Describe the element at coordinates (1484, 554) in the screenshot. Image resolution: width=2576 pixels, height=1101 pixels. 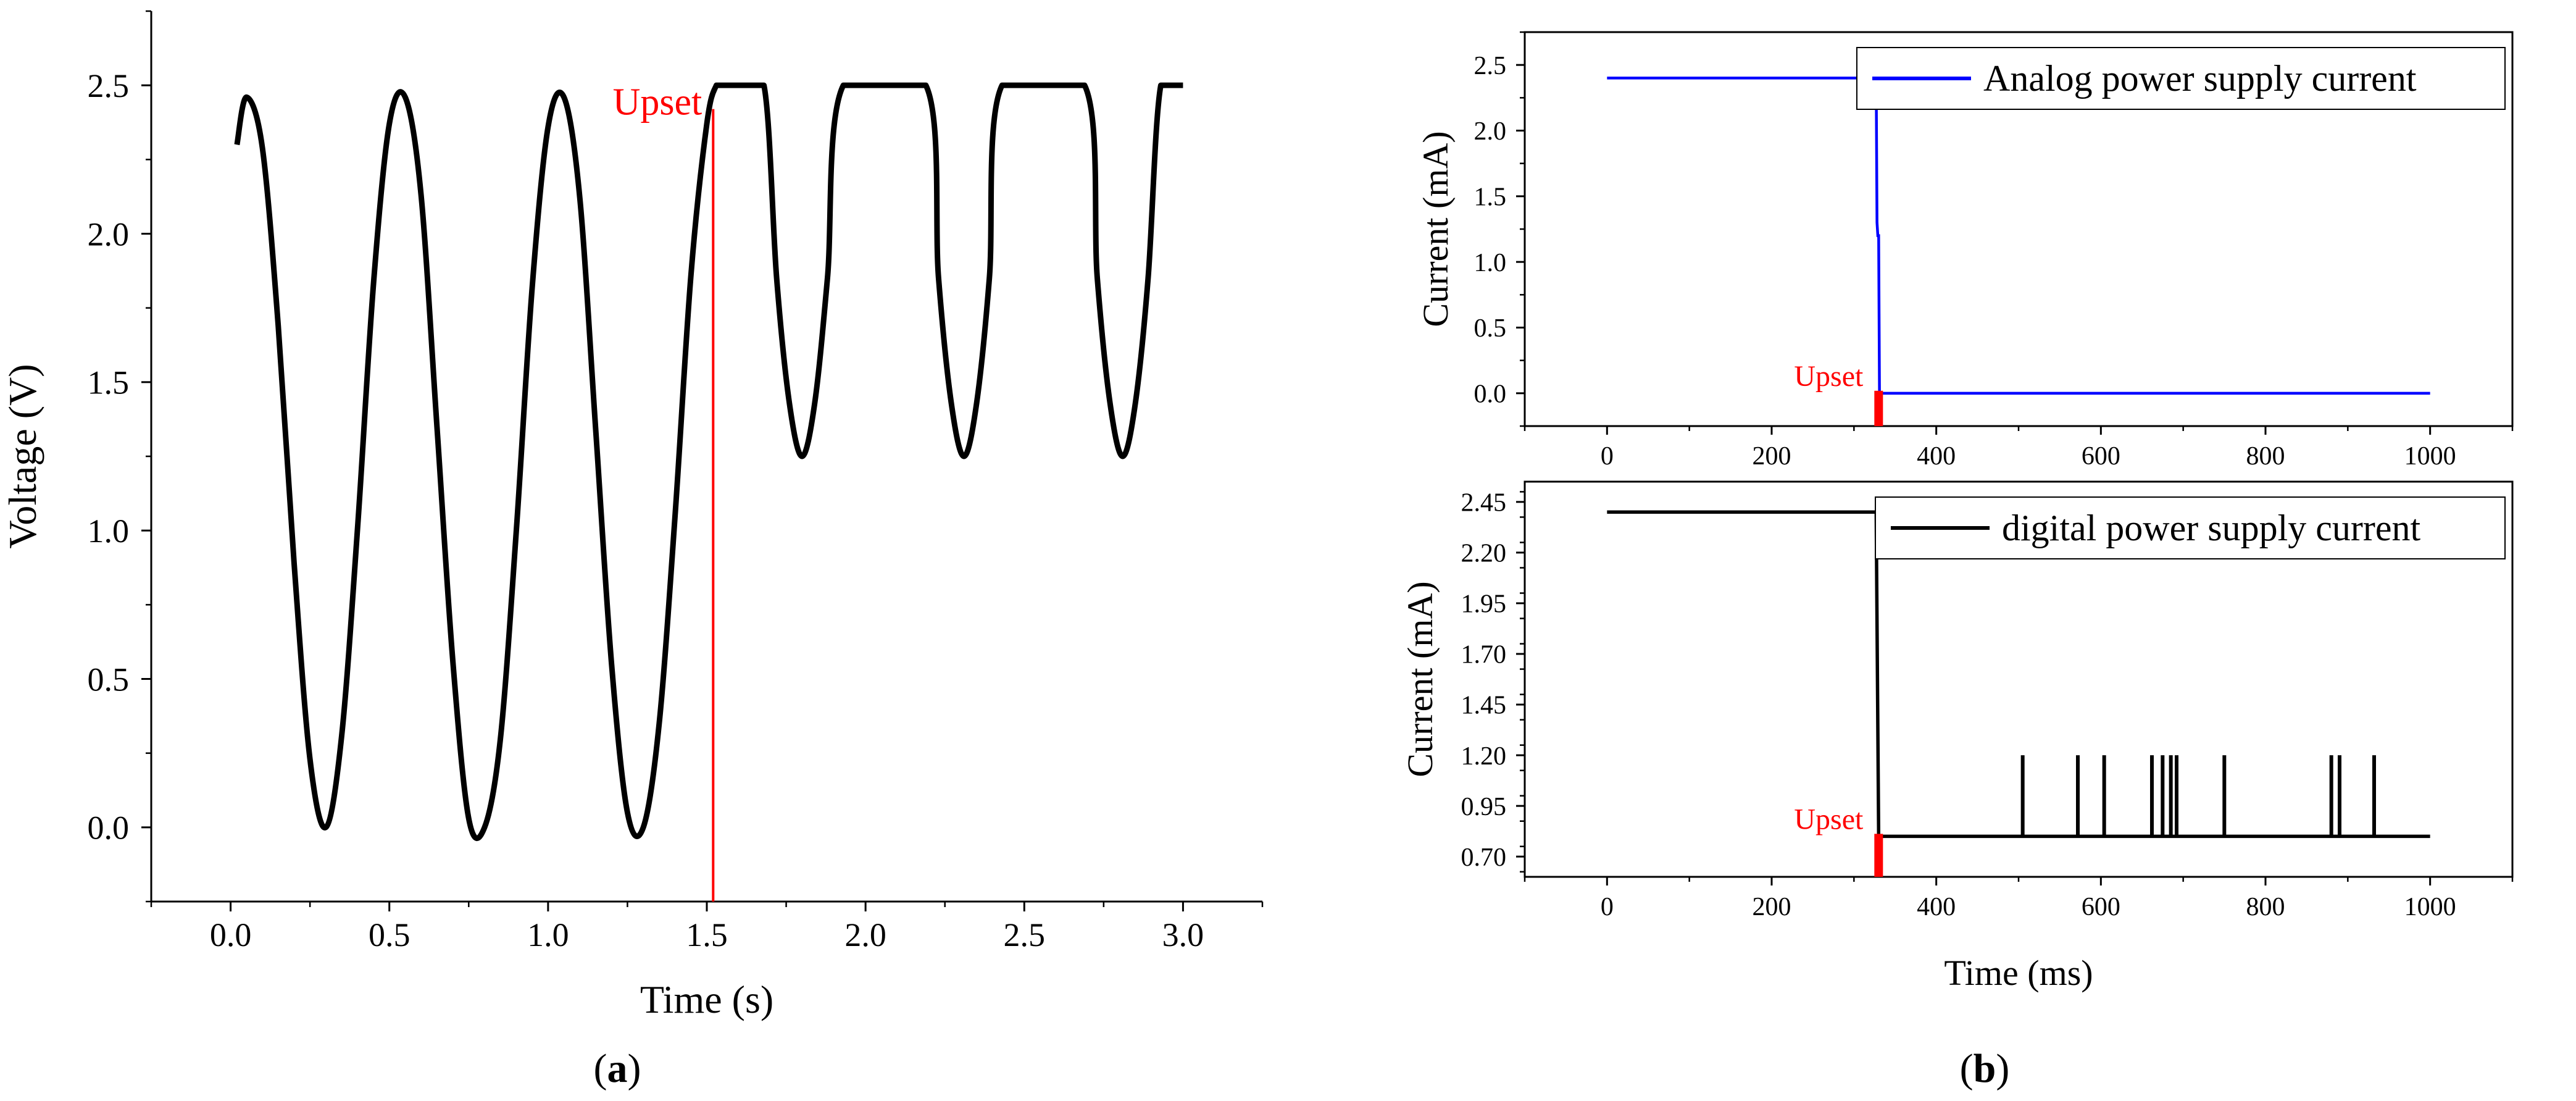
I see `y-tick-label: 2.20` at that location.